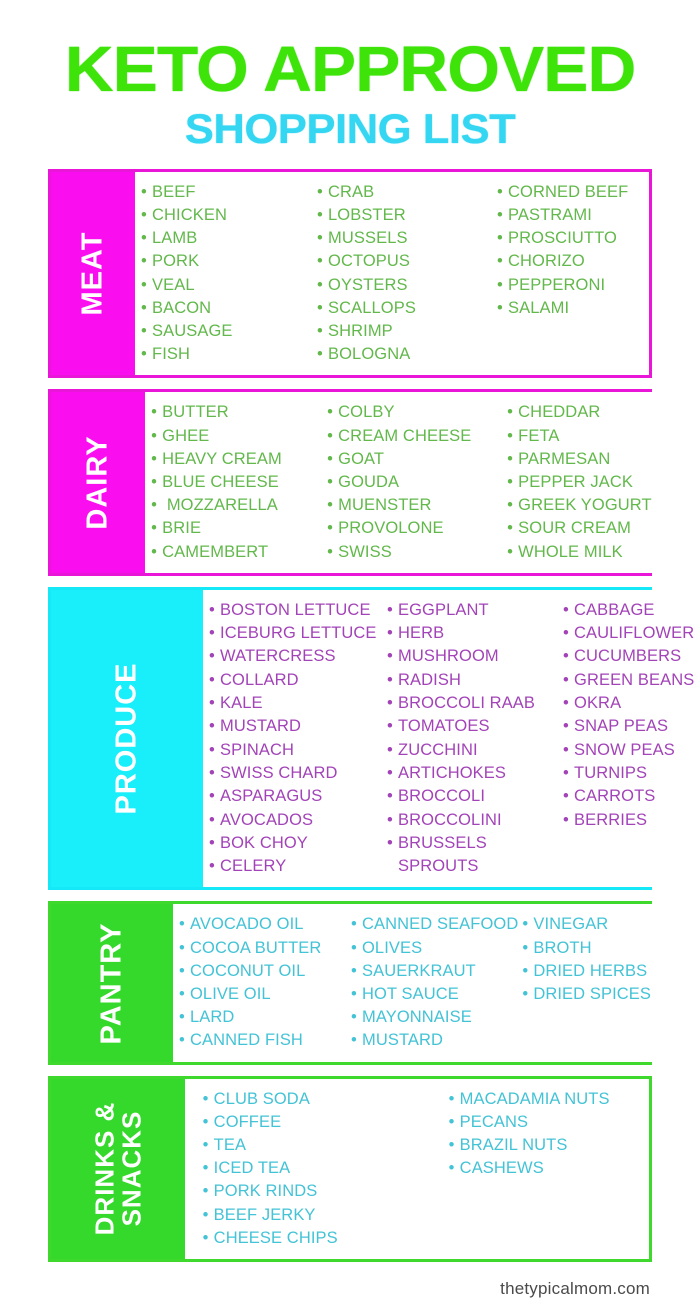  What do you see at coordinates (263, 1040) in the screenshot?
I see `list-item: • CANNED FISH` at bounding box center [263, 1040].